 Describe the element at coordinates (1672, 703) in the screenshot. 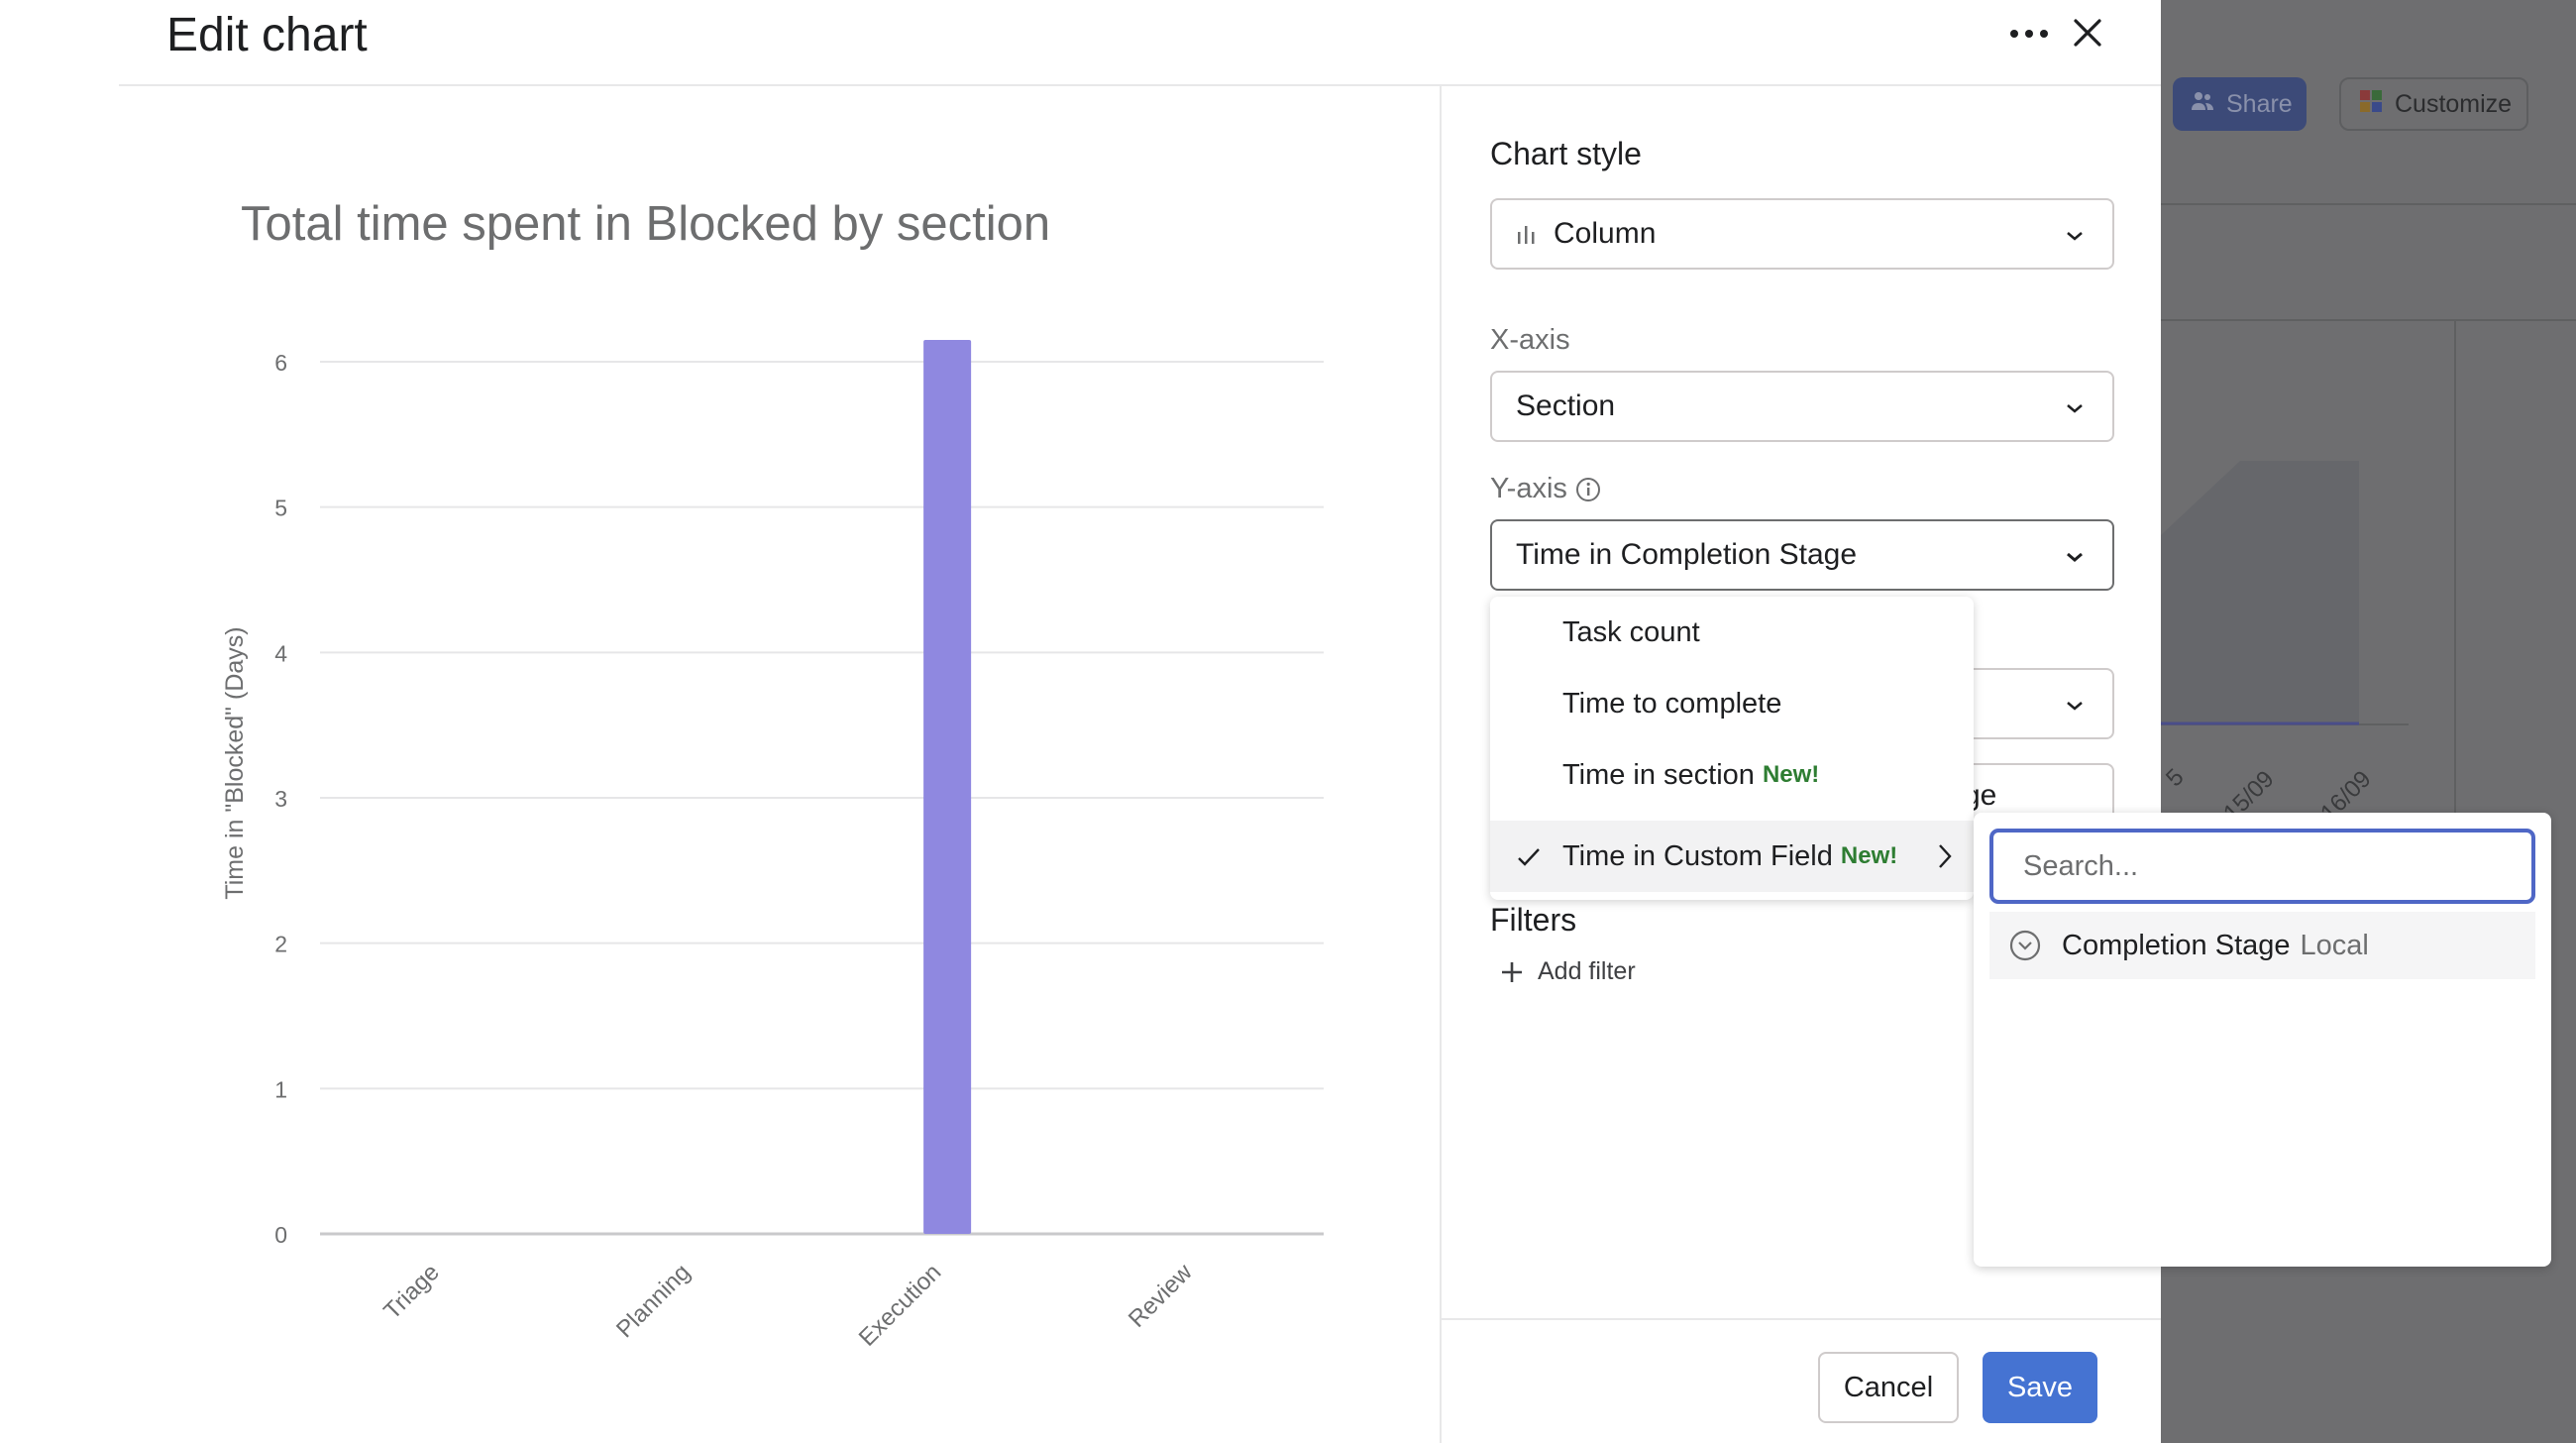

I see `menu-item-label: Time to complete` at that location.